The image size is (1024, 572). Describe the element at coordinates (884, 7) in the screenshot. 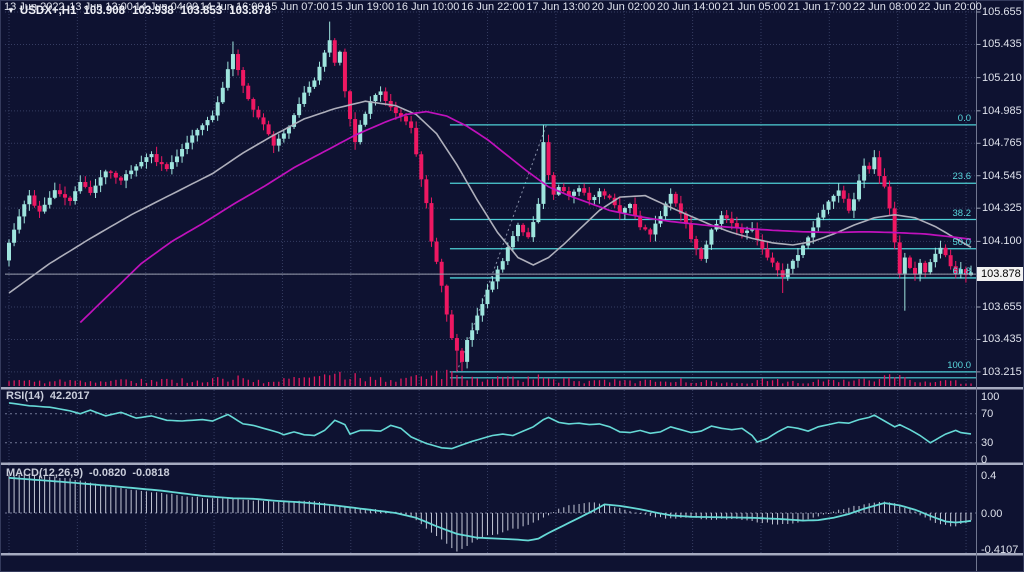

I see `time-axis-label: 22 Jun 08:00` at that location.